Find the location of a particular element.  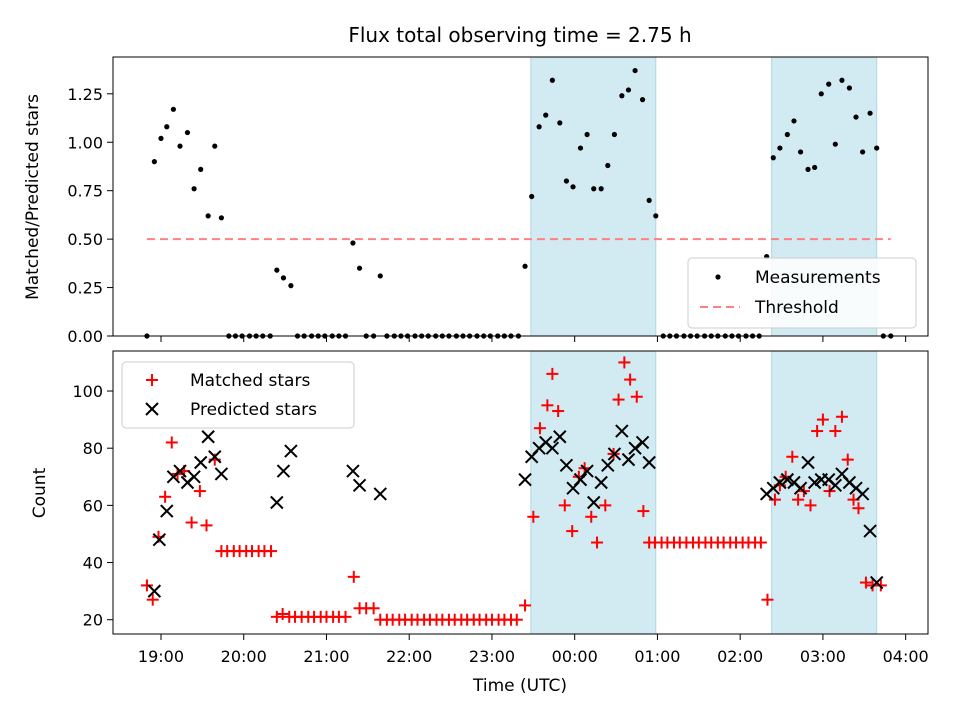

y-tick-label: 0.50 is located at coordinates (85, 239).